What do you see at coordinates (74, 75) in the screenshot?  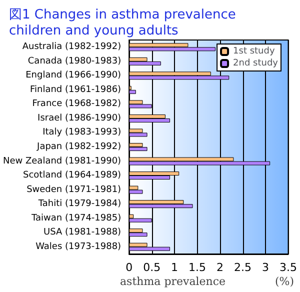 I see `y-tick-label: England (1966-1990)` at bounding box center [74, 75].